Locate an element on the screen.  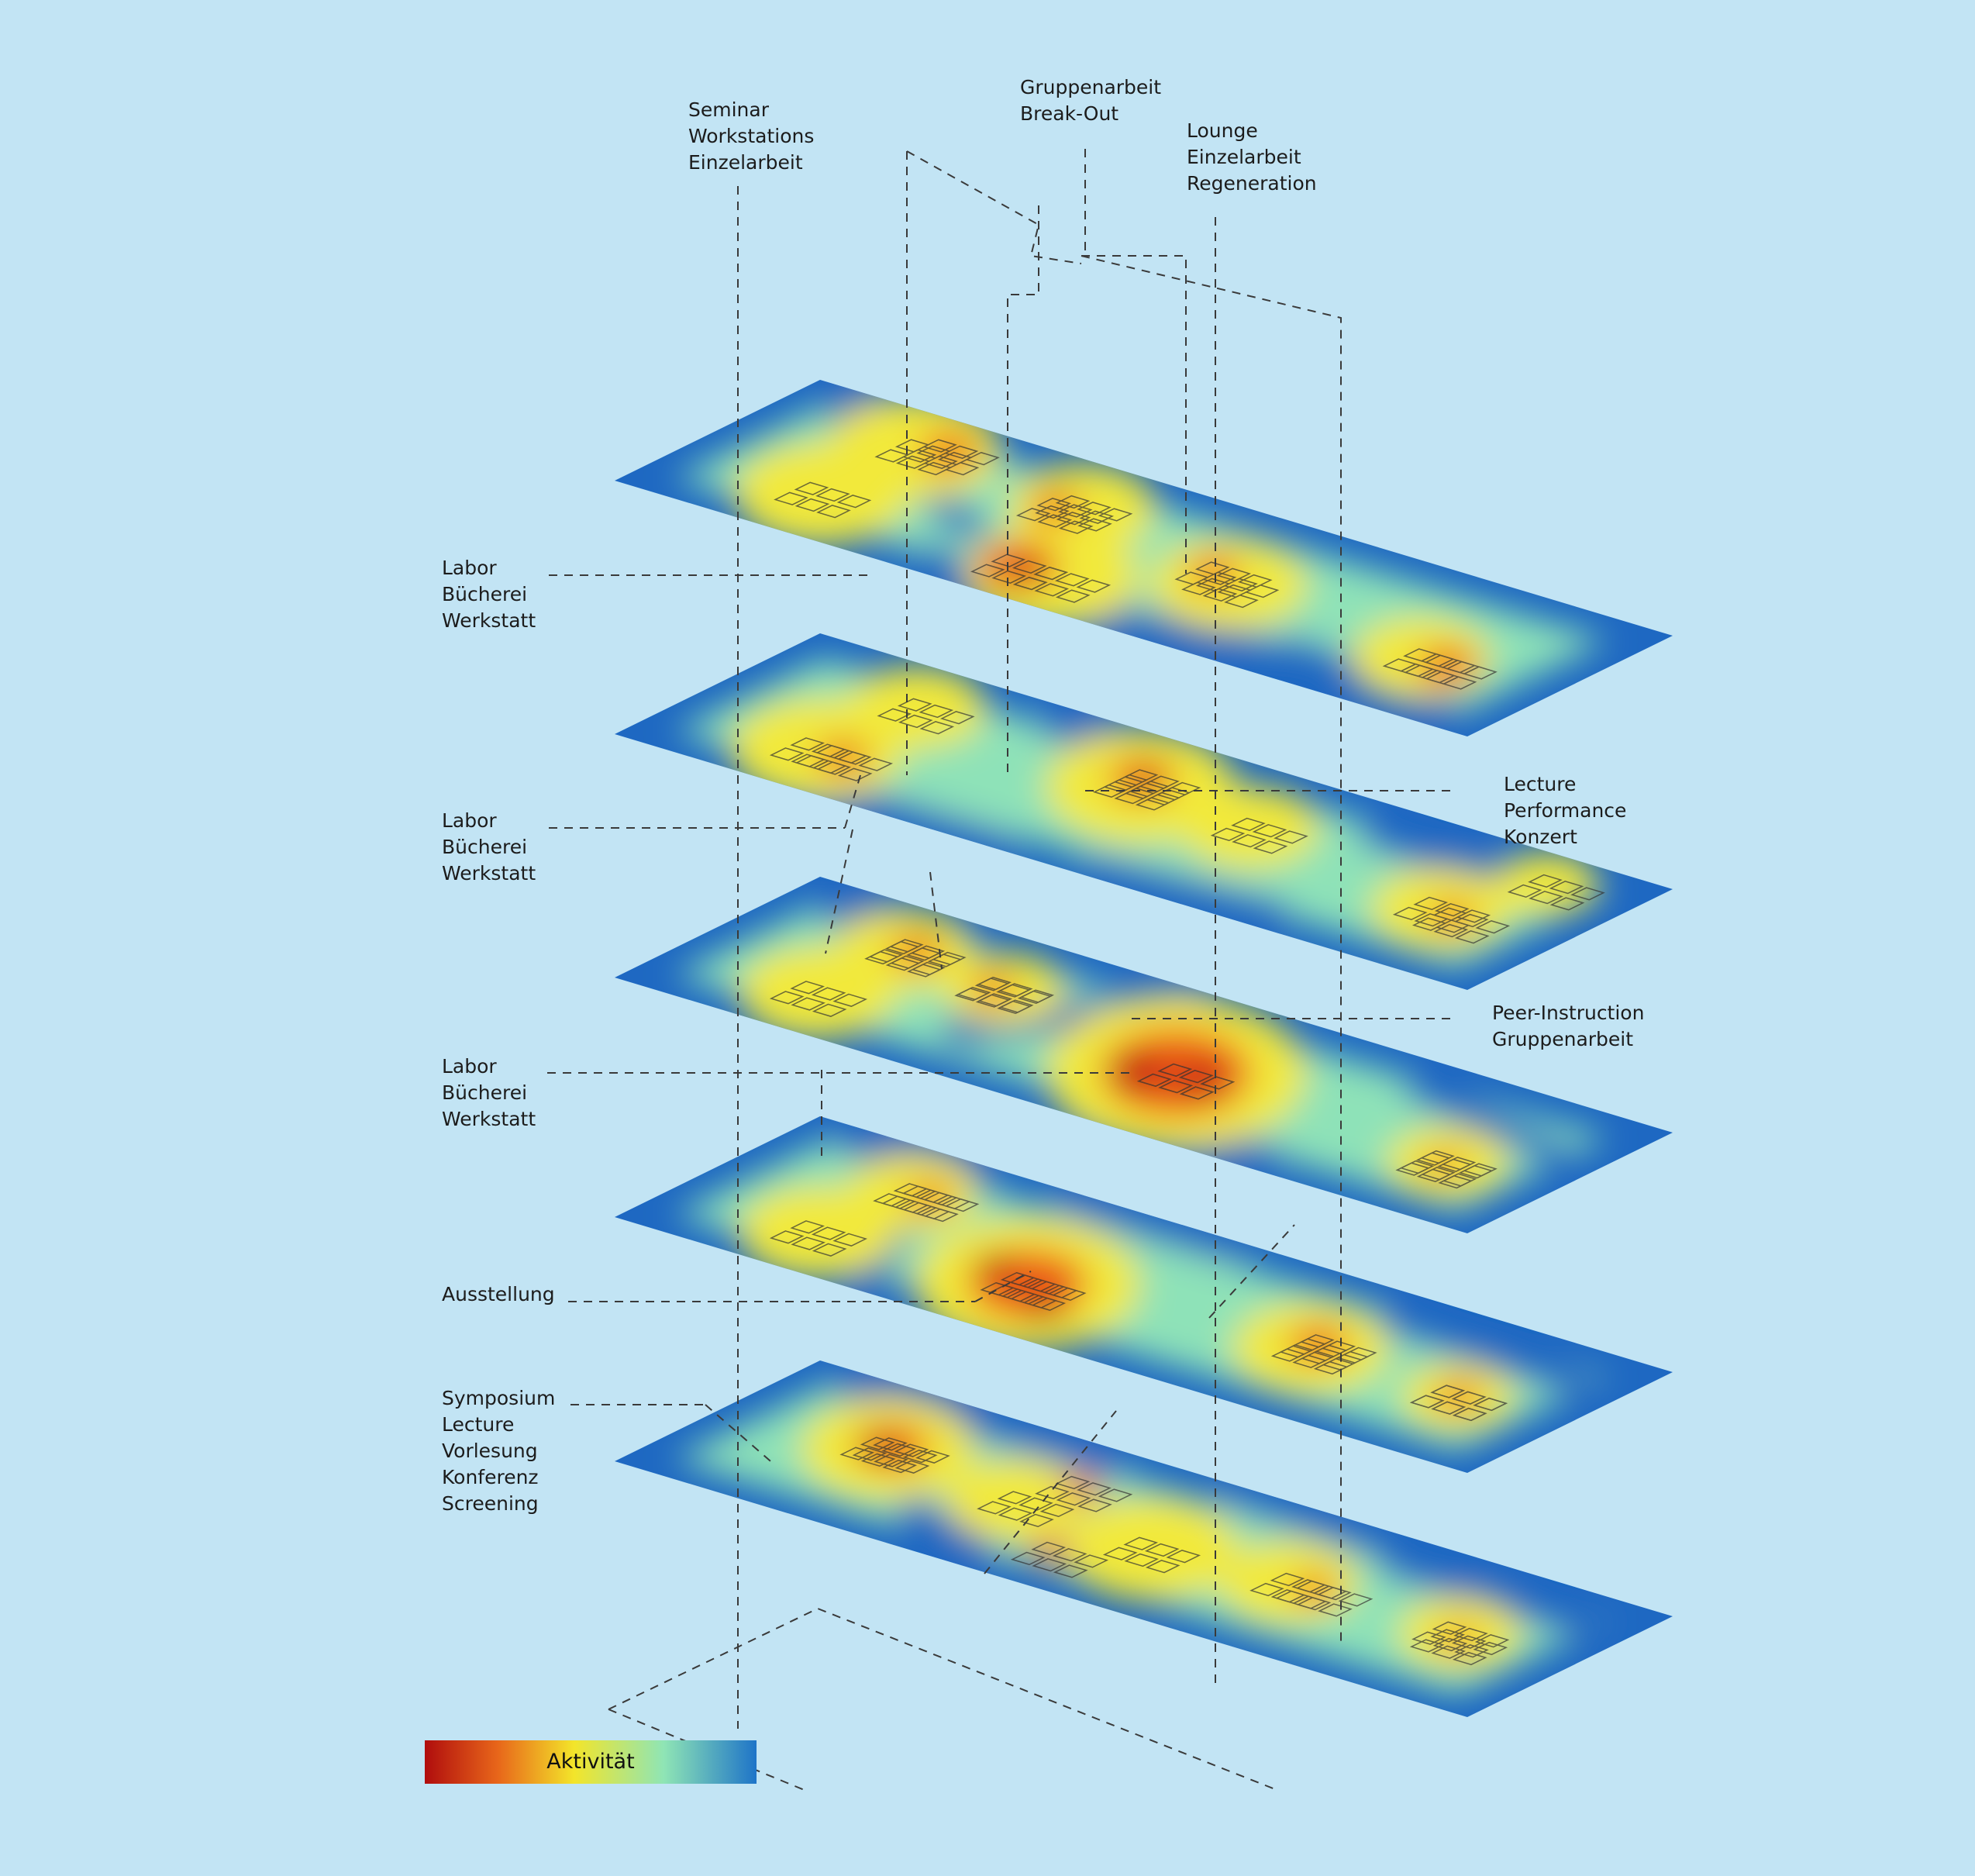
label-line: Workstations is located at coordinates (752, 136).